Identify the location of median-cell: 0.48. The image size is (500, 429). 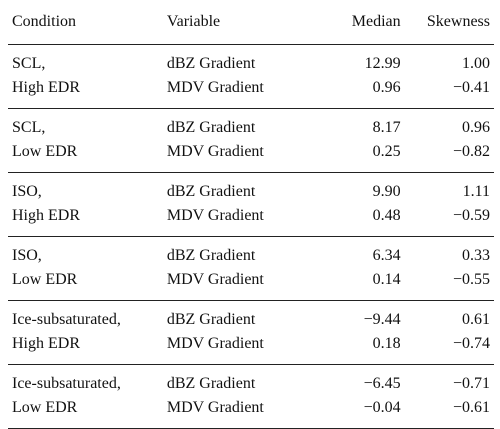
(361, 220).